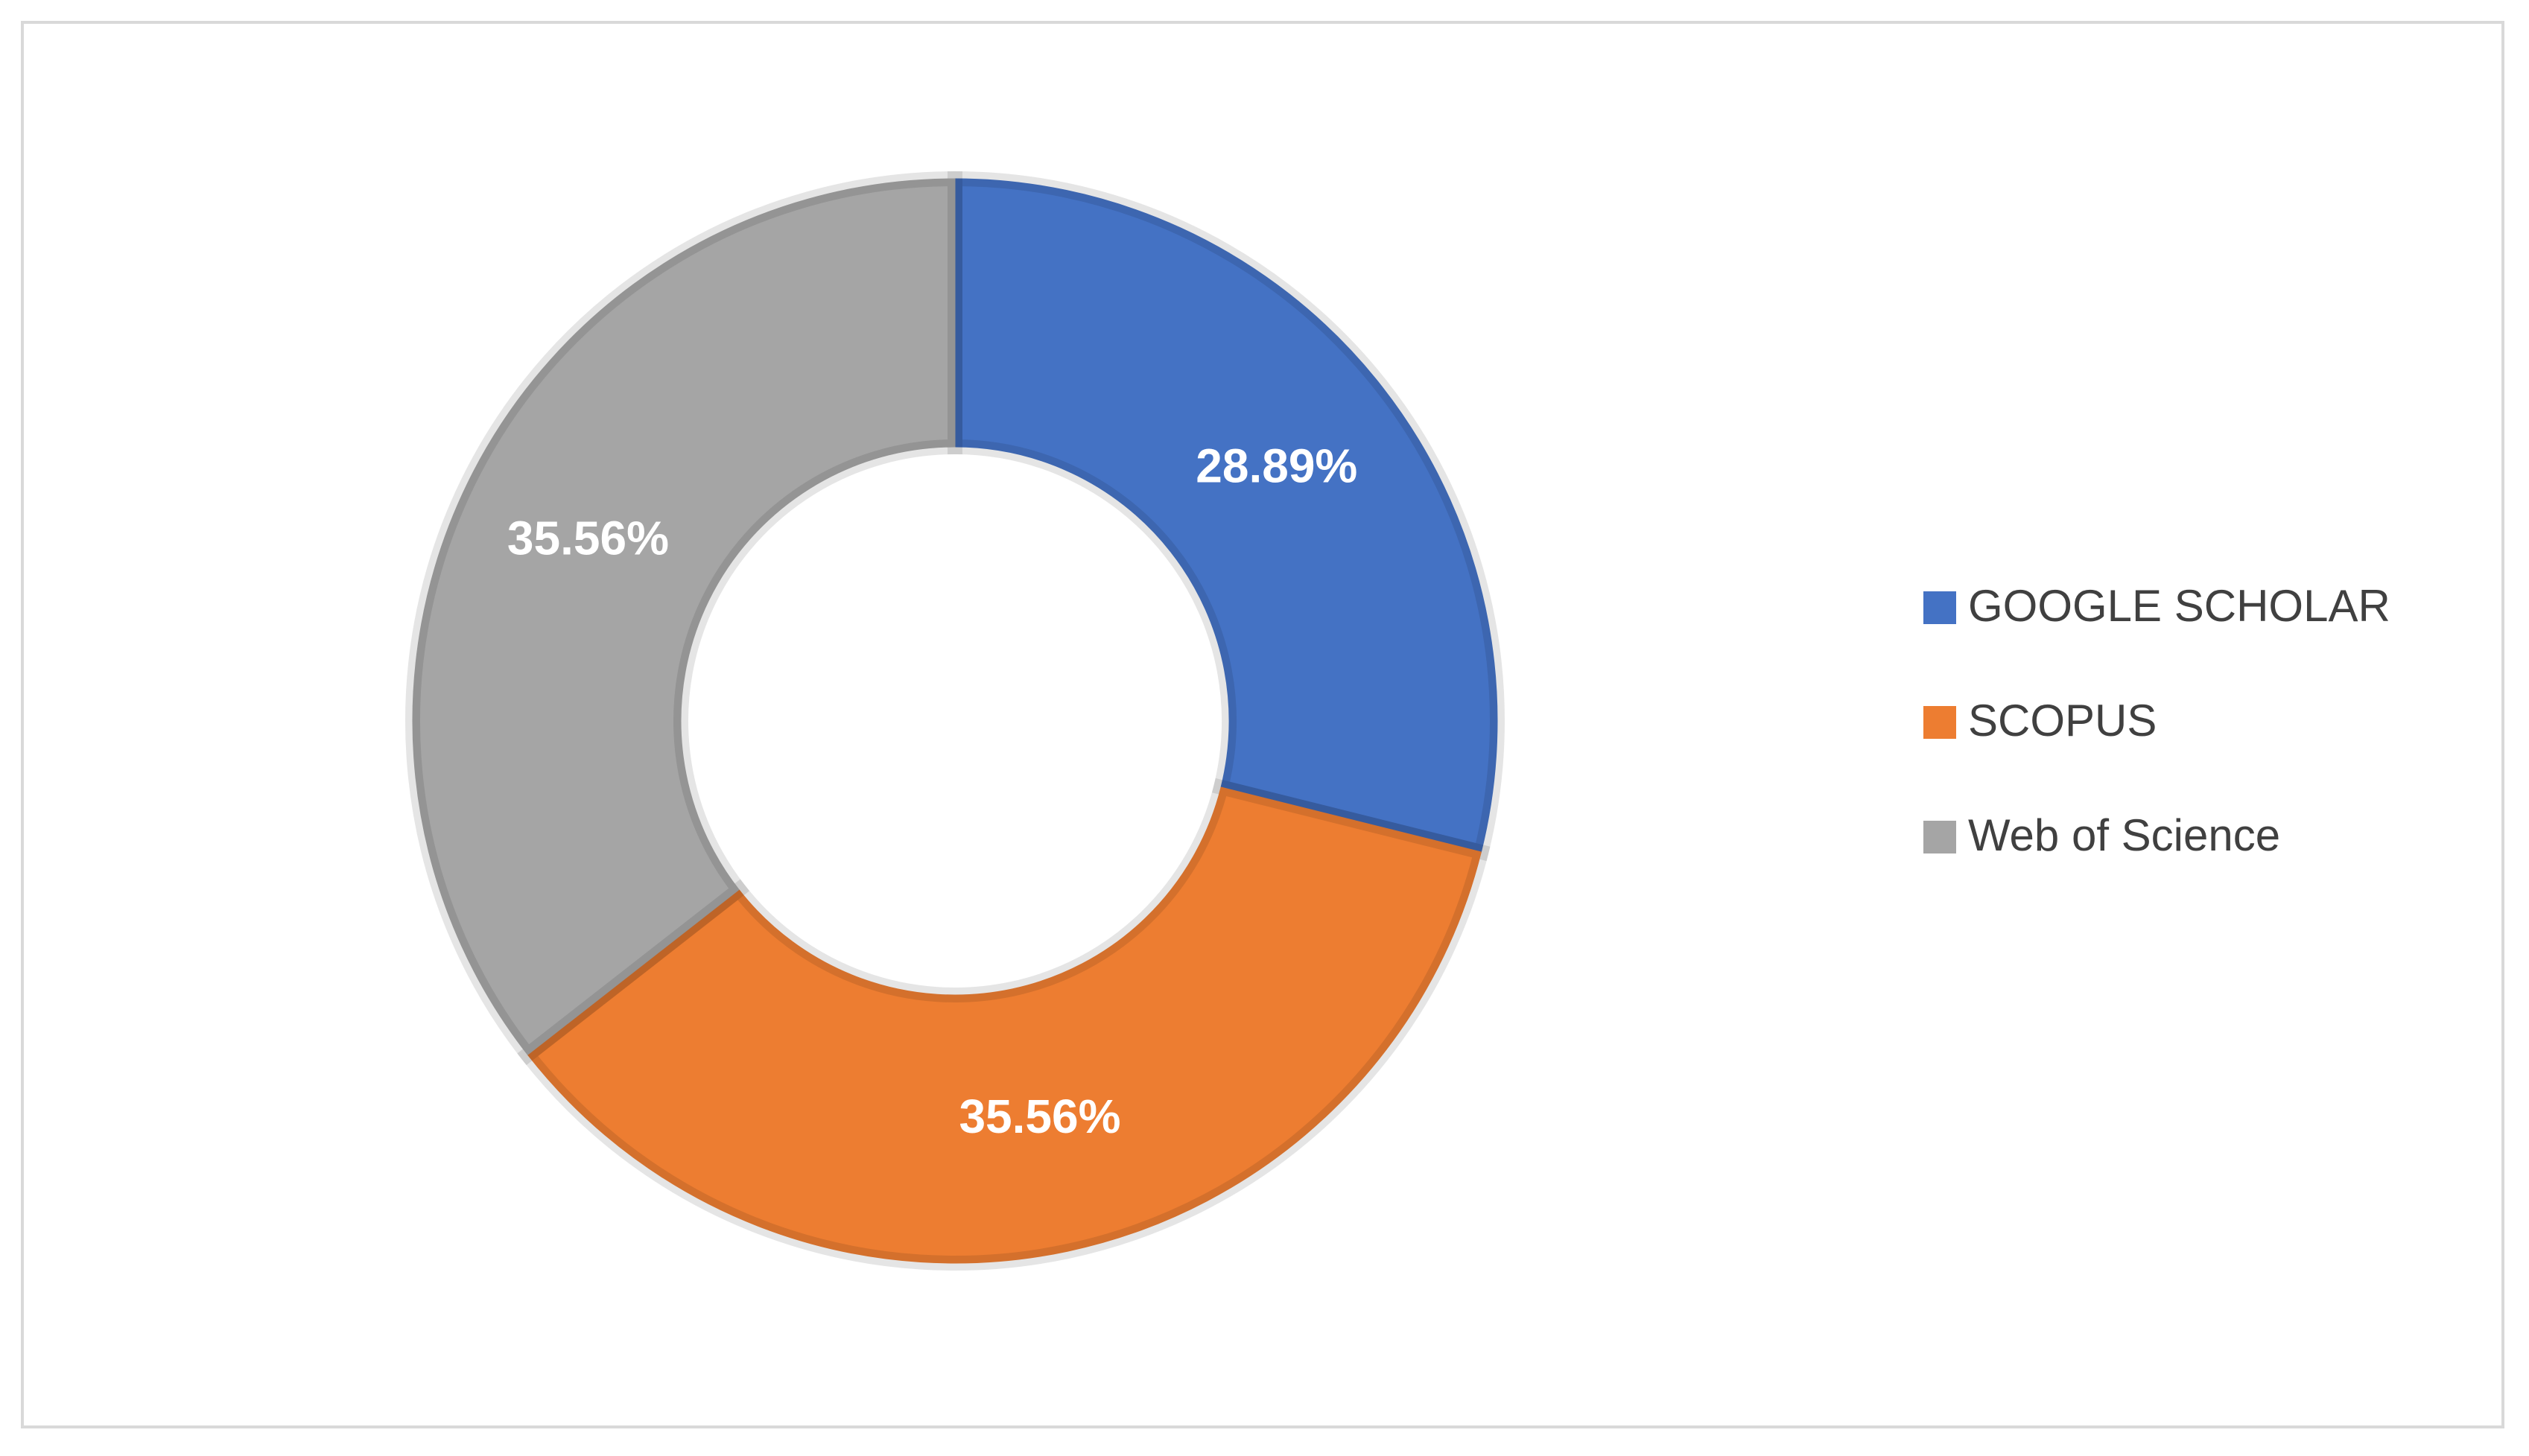 The image size is (2529, 1456). What do you see at coordinates (1276, 465) in the screenshot?
I see `data-label: 28.89%` at bounding box center [1276, 465].